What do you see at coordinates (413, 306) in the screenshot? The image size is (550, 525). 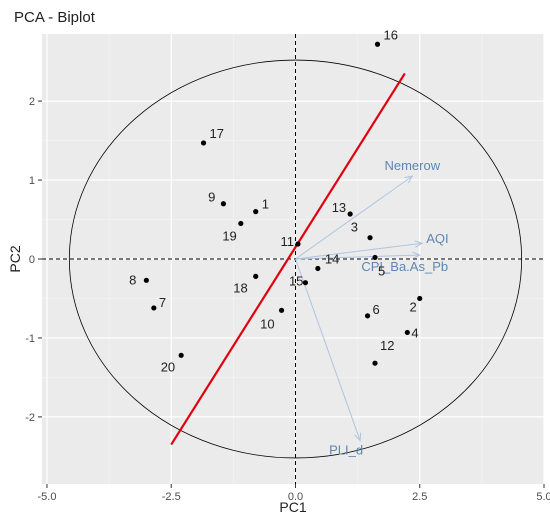 I see `point-label: 2` at bounding box center [413, 306].